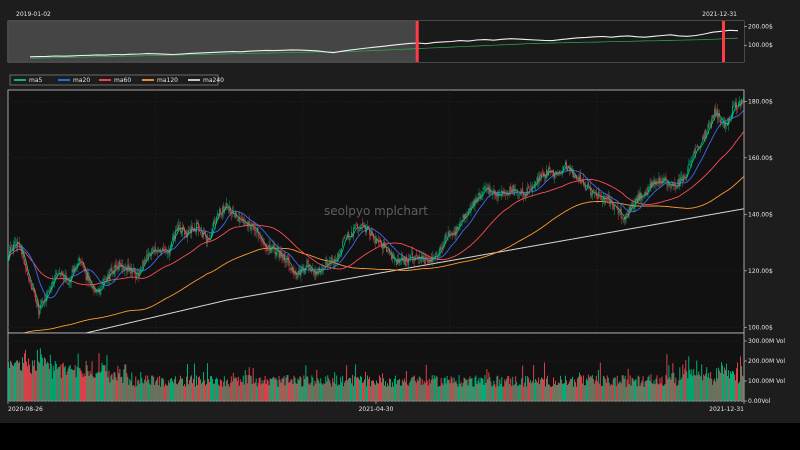 The height and width of the screenshot is (450, 800). What do you see at coordinates (25, 409) in the screenshot?
I see `x-tick-label: 2020-08-26` at bounding box center [25, 409].